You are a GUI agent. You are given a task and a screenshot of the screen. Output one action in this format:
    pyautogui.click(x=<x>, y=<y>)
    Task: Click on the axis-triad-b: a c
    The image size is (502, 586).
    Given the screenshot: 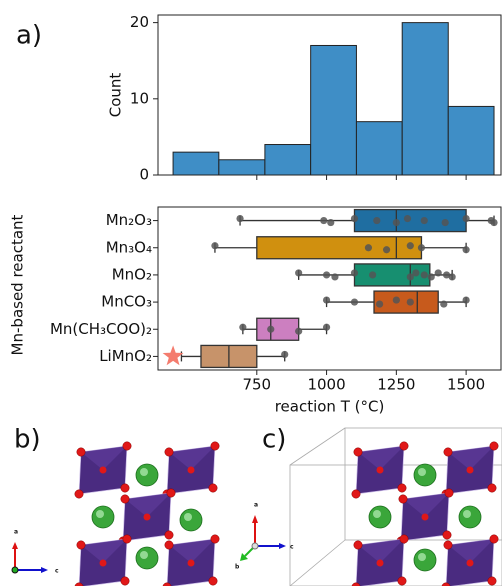 What is the action you would take?
    pyautogui.click(x=35, y=552)
    